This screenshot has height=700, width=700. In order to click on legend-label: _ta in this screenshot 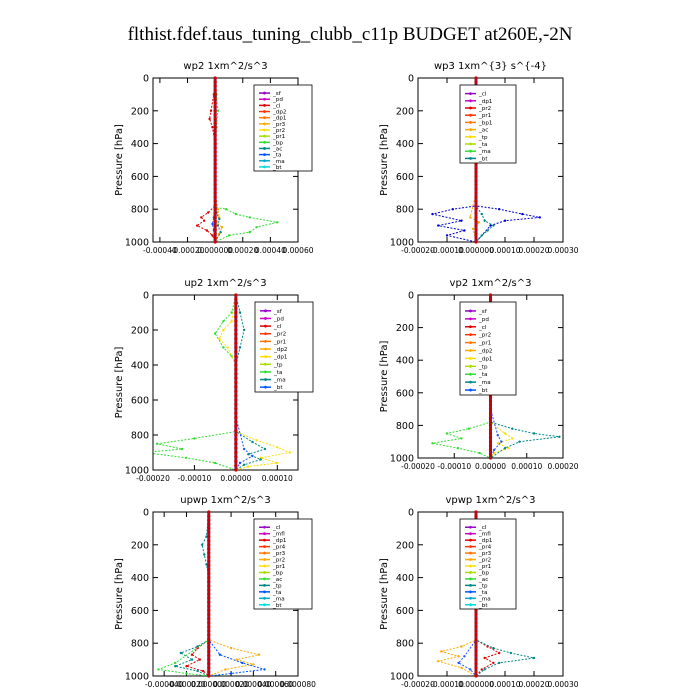, I will do `click(276, 156)`.